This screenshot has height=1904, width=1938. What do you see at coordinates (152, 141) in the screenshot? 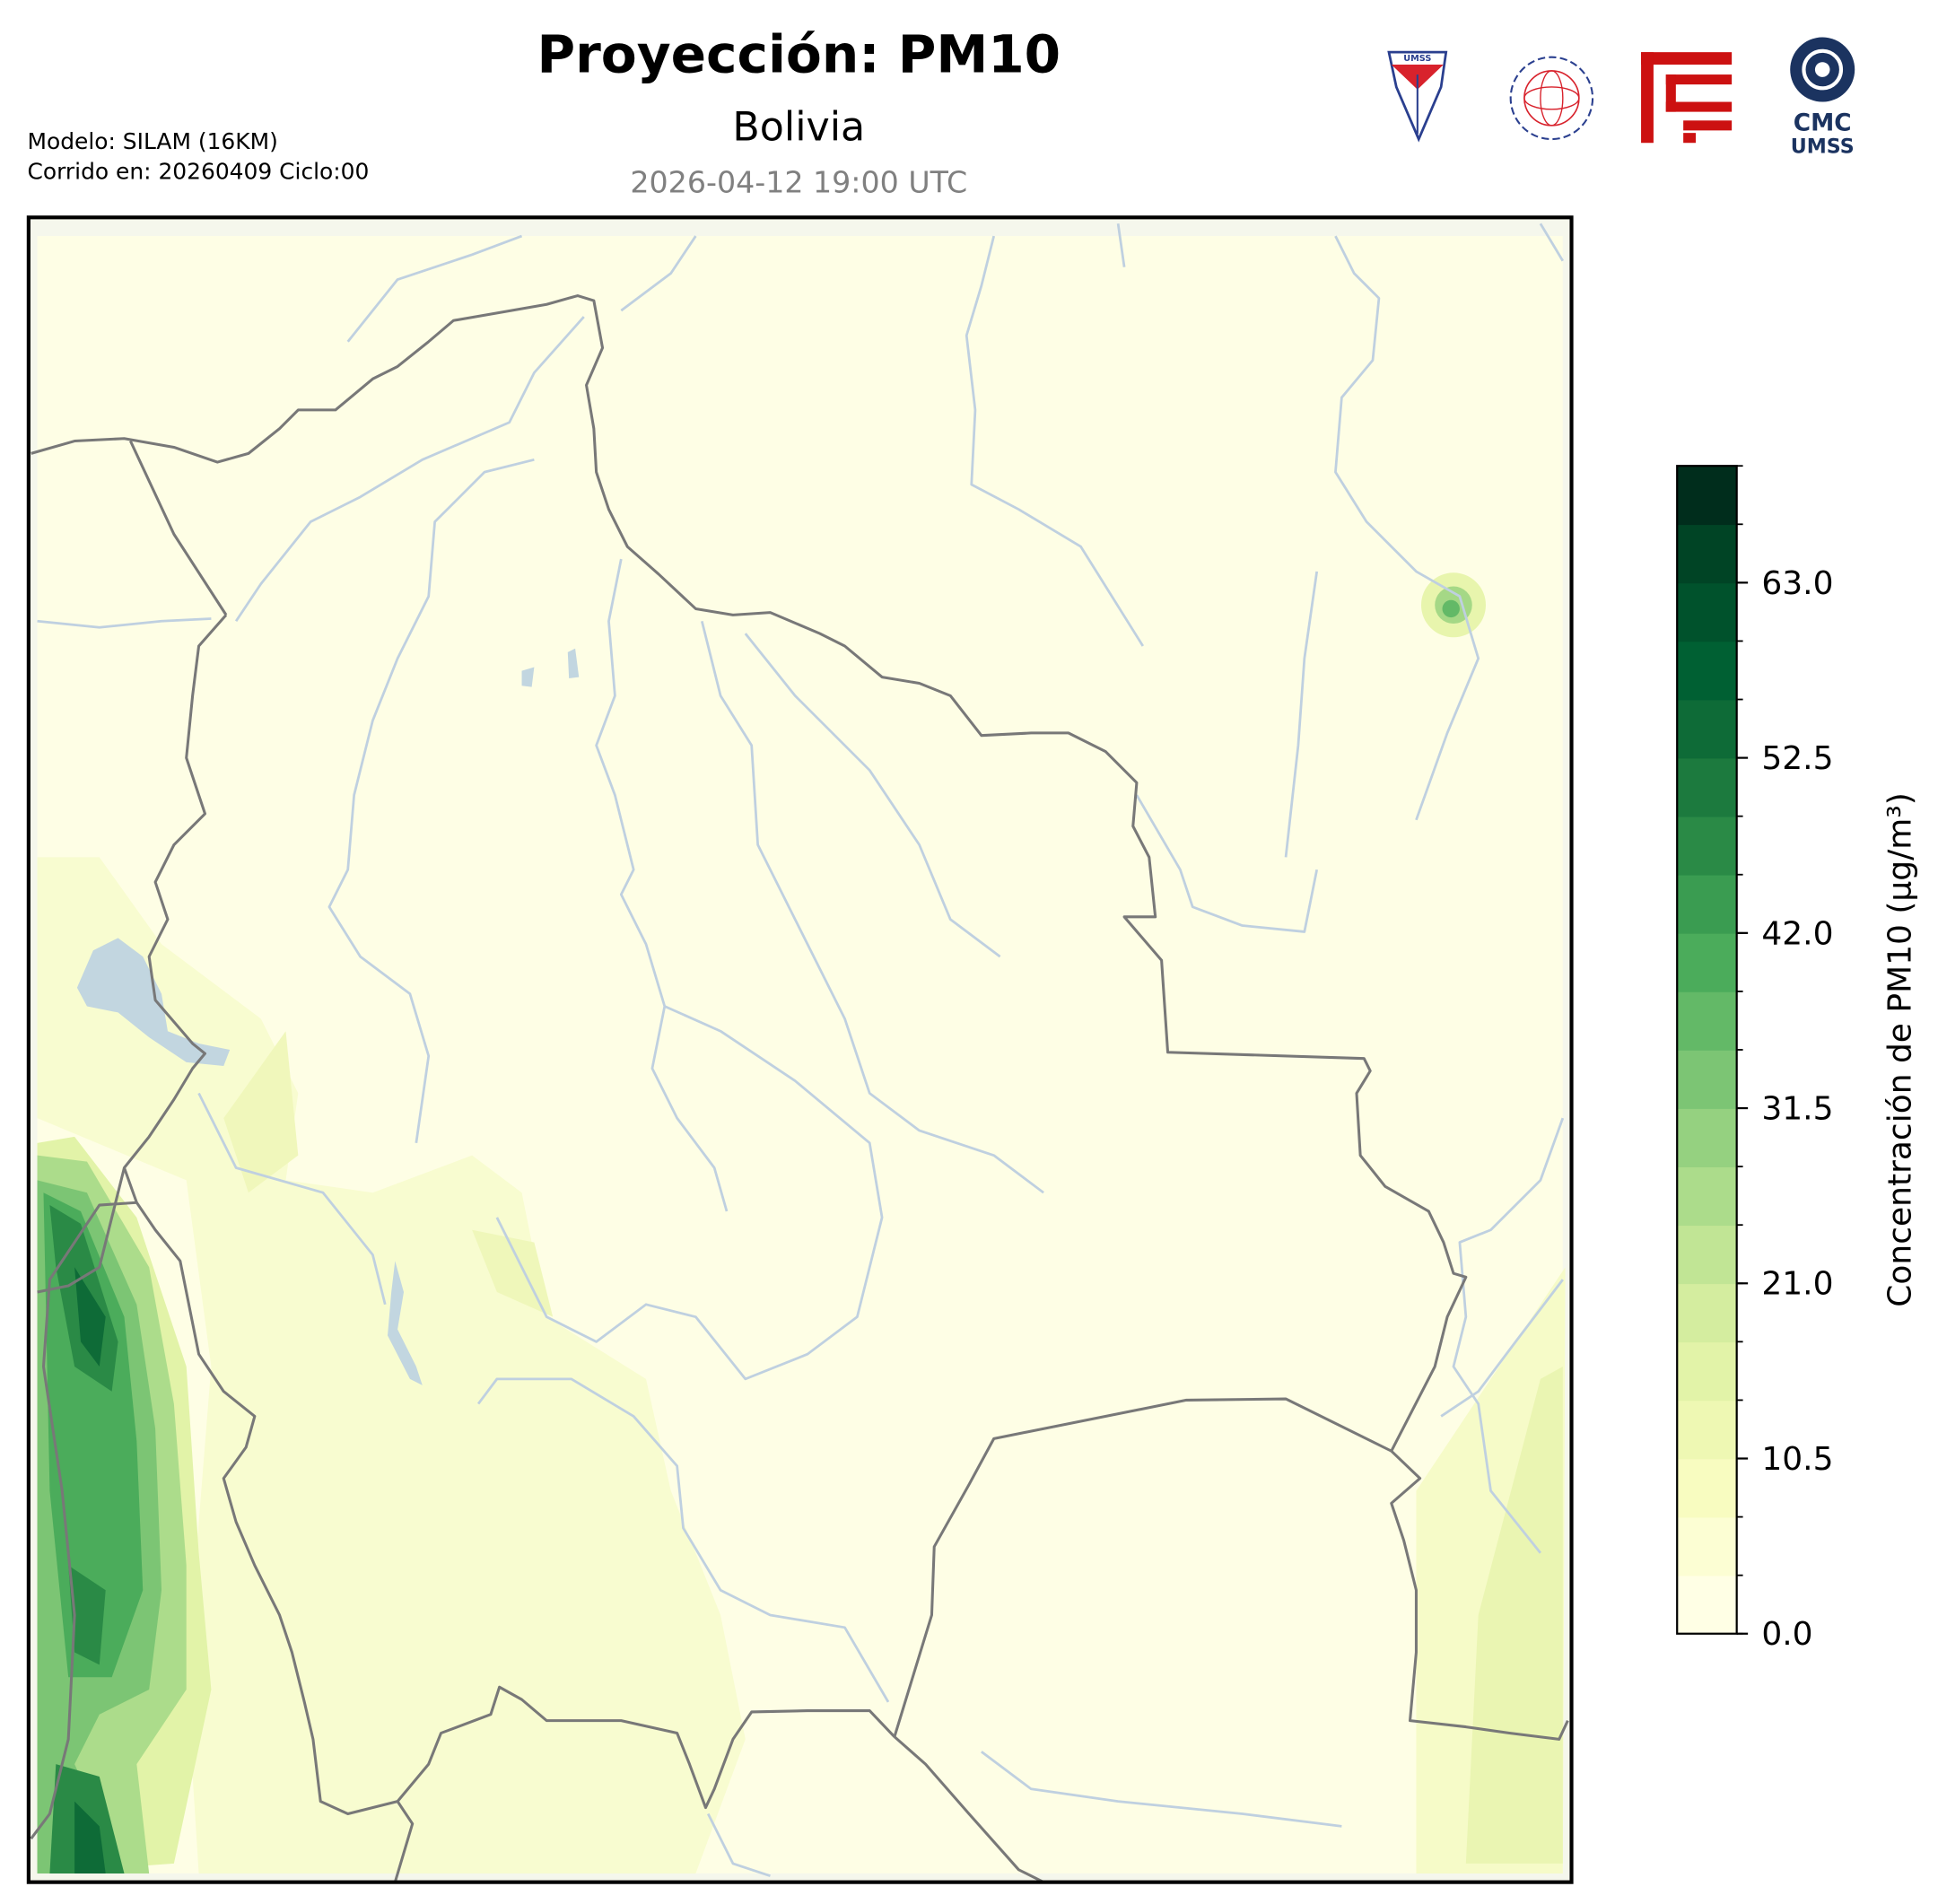
I see `model-info: Modelo: SILAM (16KM)` at bounding box center [152, 141].